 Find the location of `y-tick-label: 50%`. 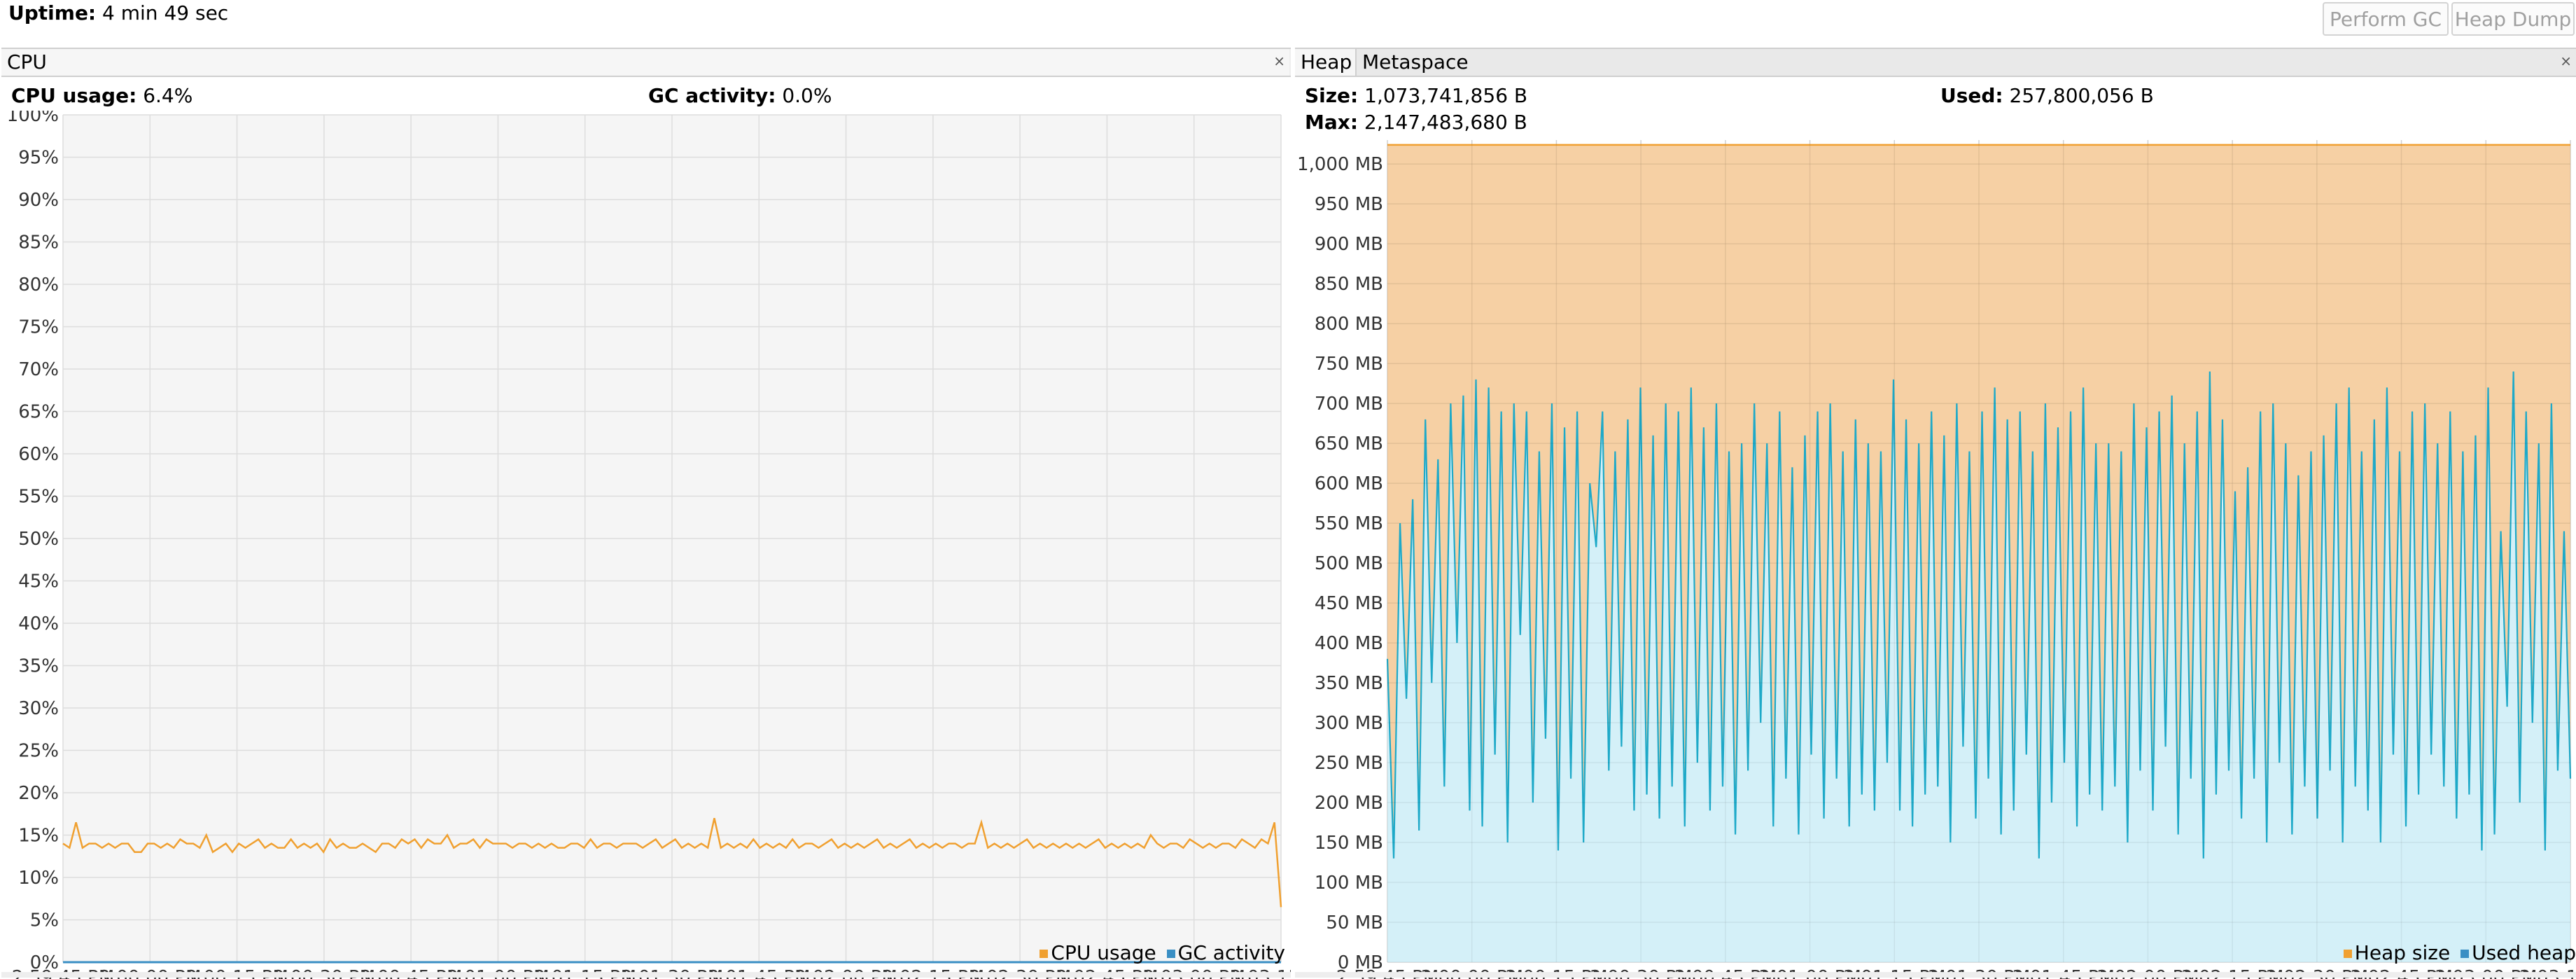

y-tick-label: 50% is located at coordinates (38, 539).